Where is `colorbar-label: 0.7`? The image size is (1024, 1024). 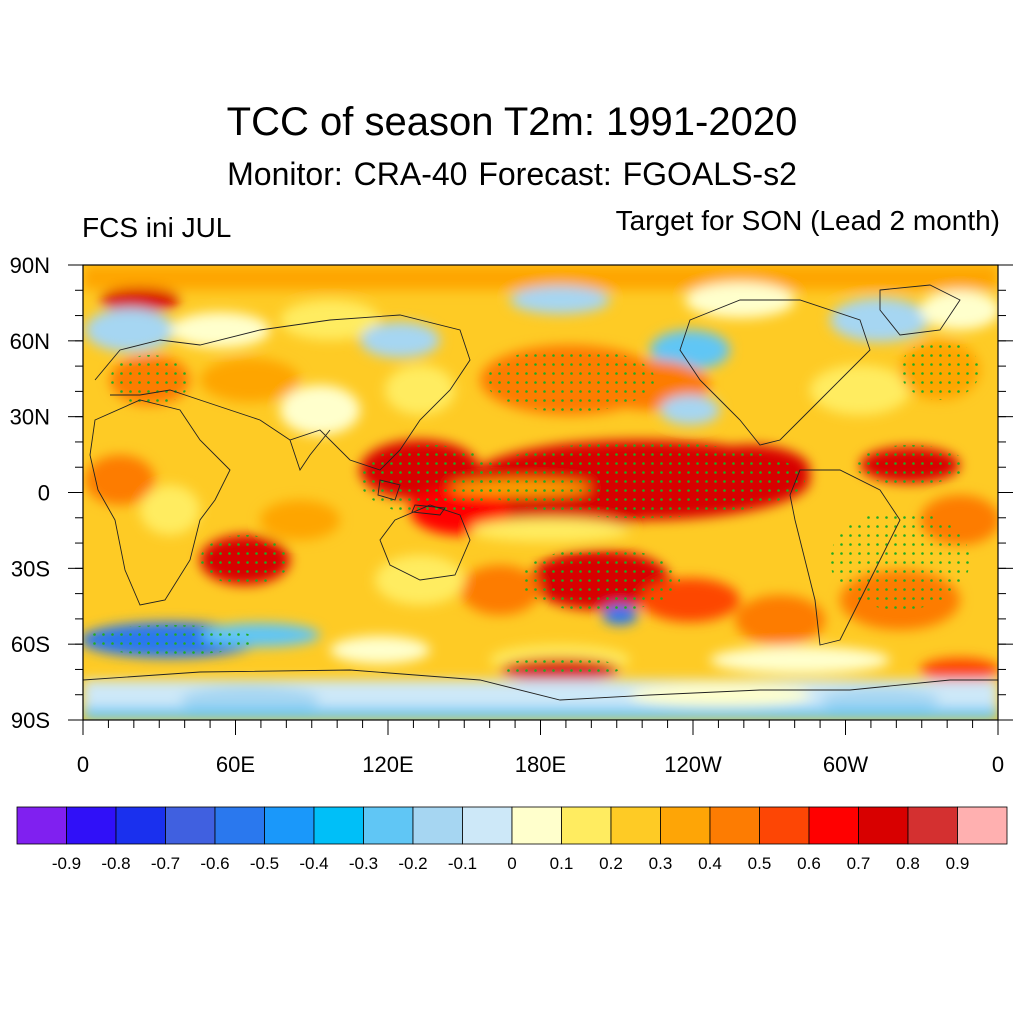
colorbar-label: 0.7 is located at coordinates (859, 863).